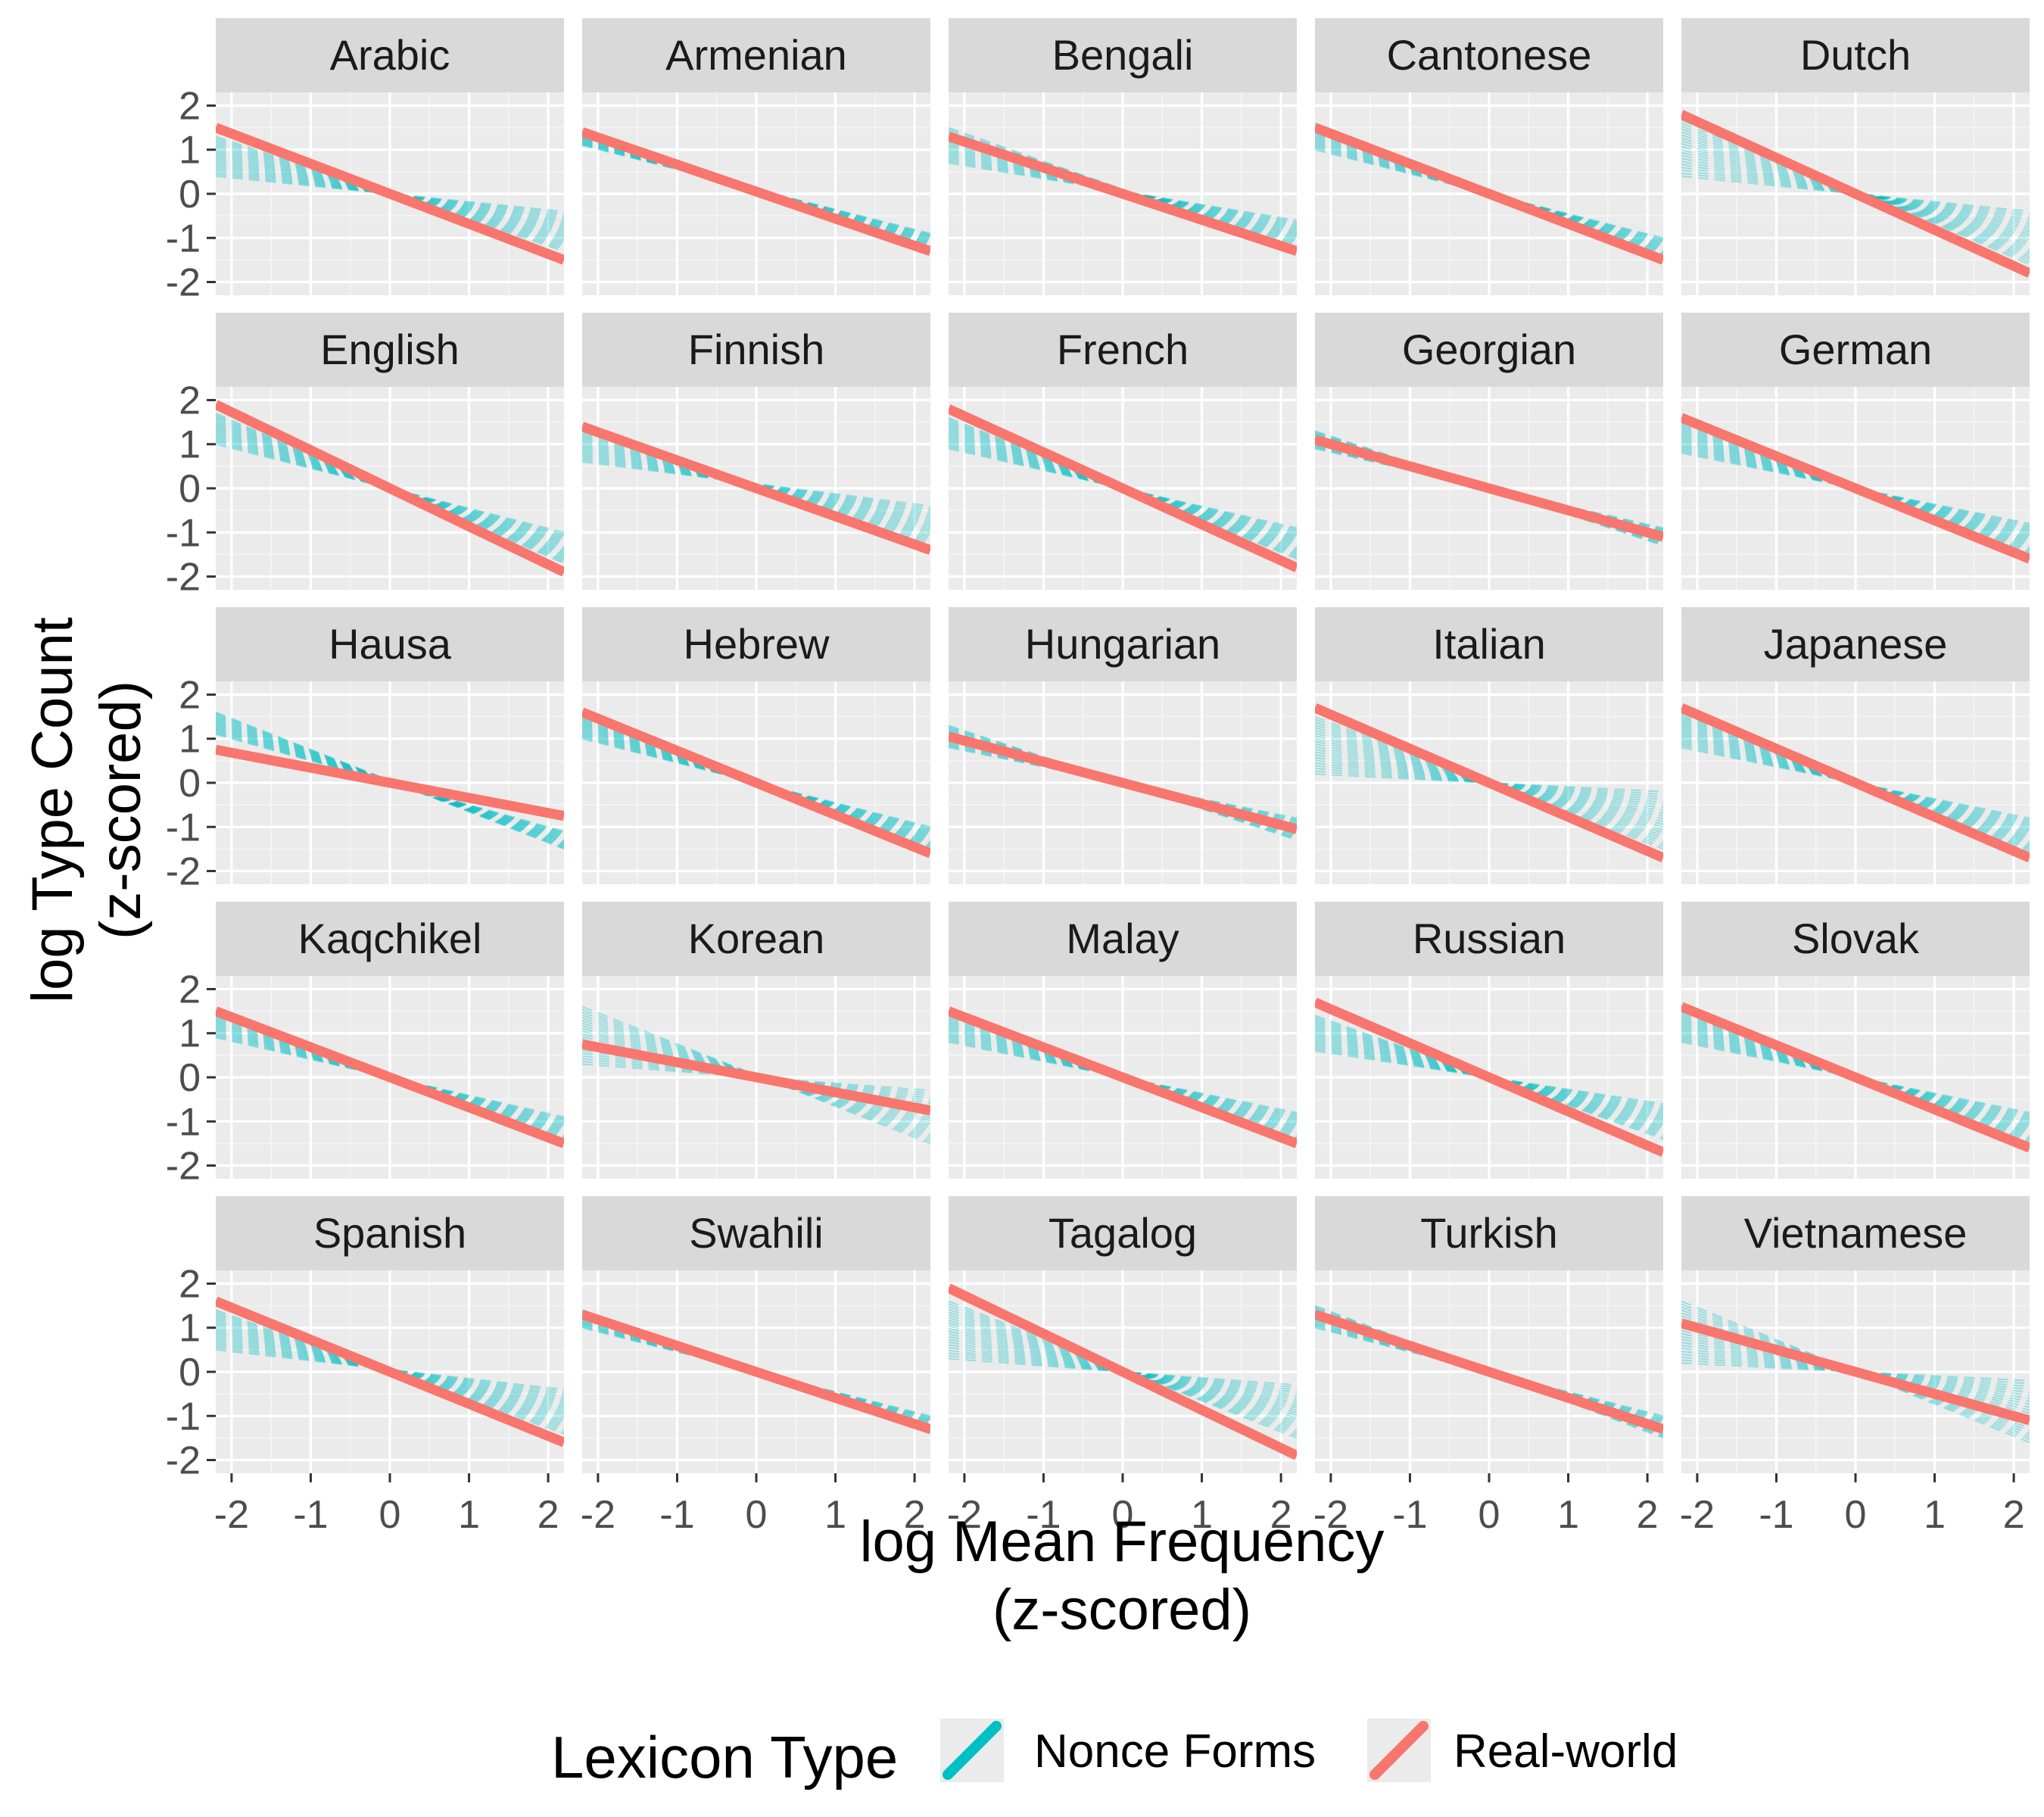 This screenshot has width=2044, height=1817. I want to click on grid-kaqchikel, so click(390, 1077).